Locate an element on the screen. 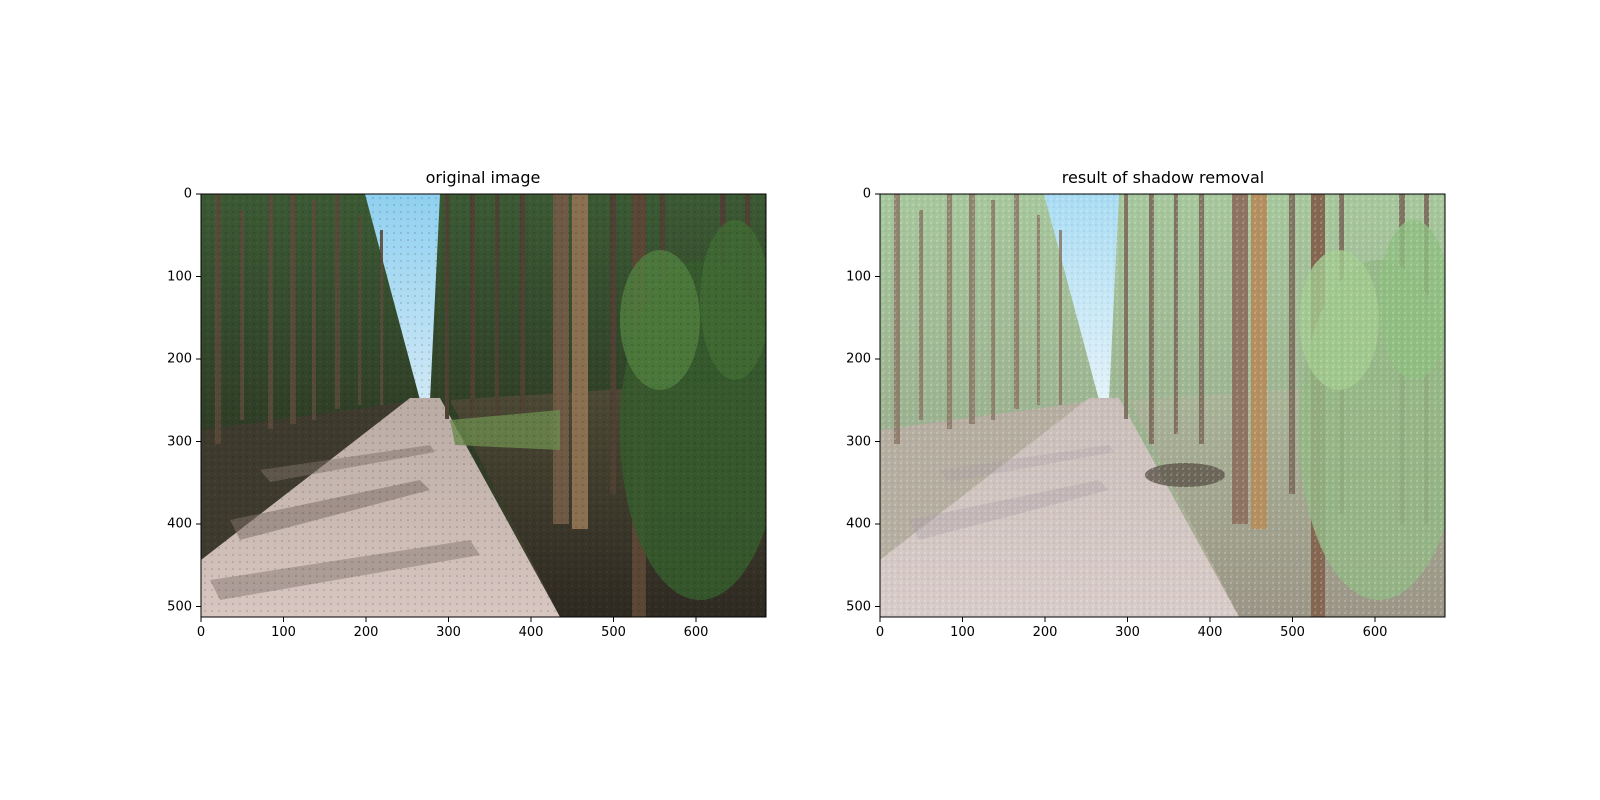 The image size is (1600, 800). panel-title-original: original image is located at coordinates (483, 177).